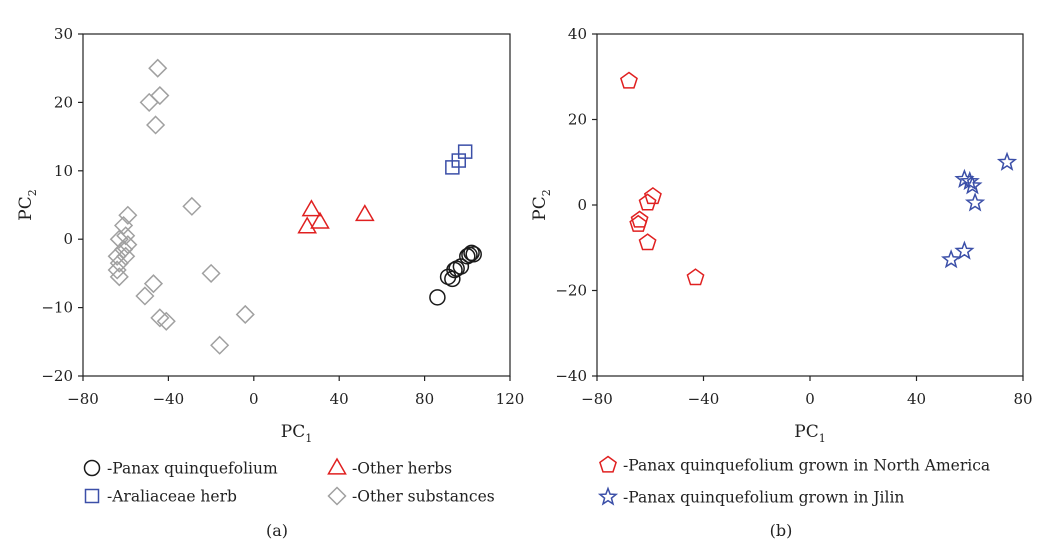 The image size is (1053, 558). What do you see at coordinates (402, 469) in the screenshot?
I see `legend-label: -Other herbs` at bounding box center [402, 469].